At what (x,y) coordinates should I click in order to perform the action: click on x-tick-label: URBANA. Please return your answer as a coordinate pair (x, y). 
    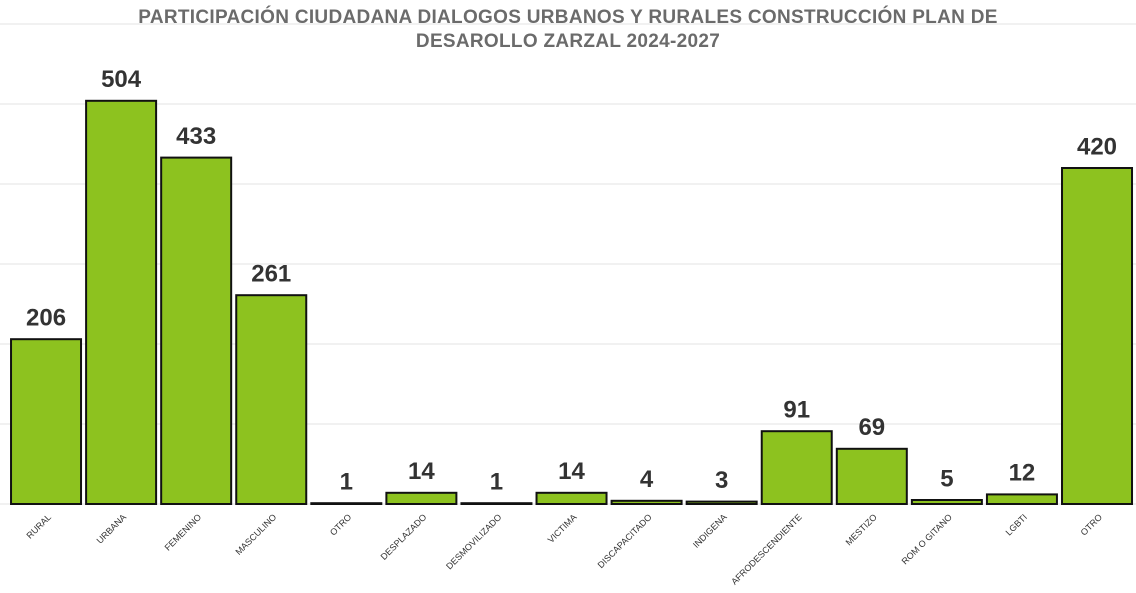
    Looking at the image, I should click on (112, 529).